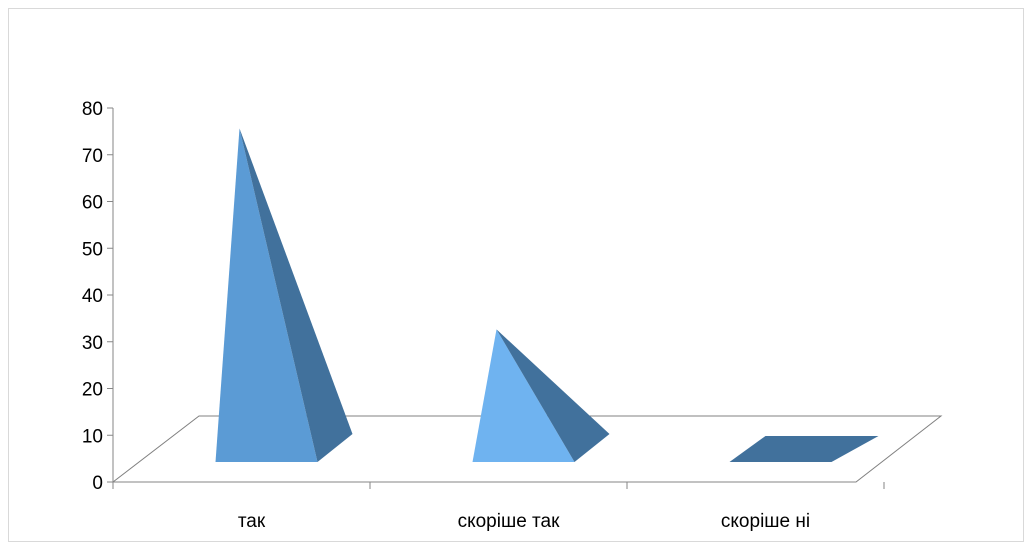 The width and height of the screenshot is (1033, 550). I want to click on y-tick-label: 0, so click(97, 483).